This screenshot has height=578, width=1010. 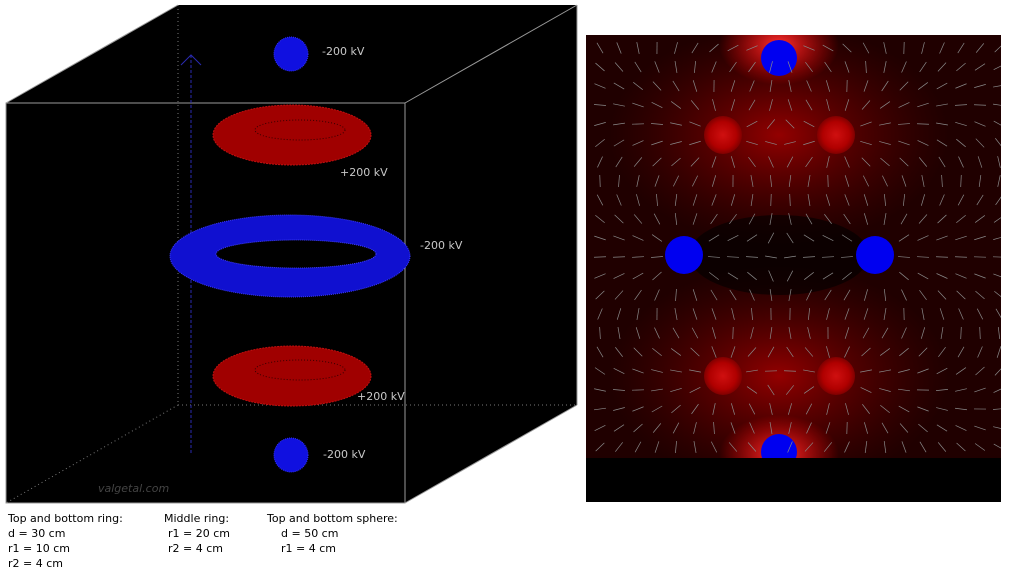 I want to click on caption-line: r1 = 10 cm, so click(x=39, y=548).